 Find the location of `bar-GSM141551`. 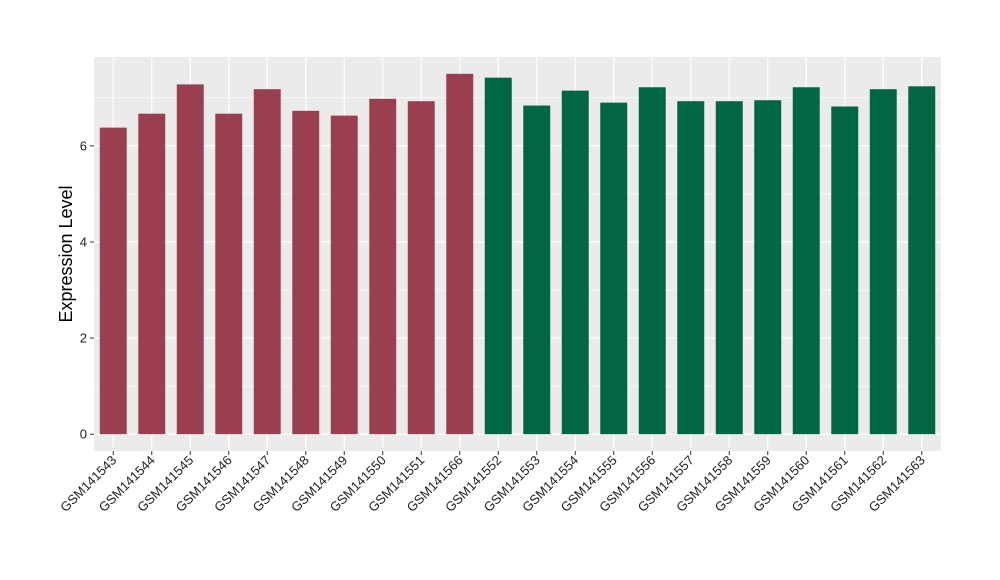

bar-GSM141551 is located at coordinates (421, 268).